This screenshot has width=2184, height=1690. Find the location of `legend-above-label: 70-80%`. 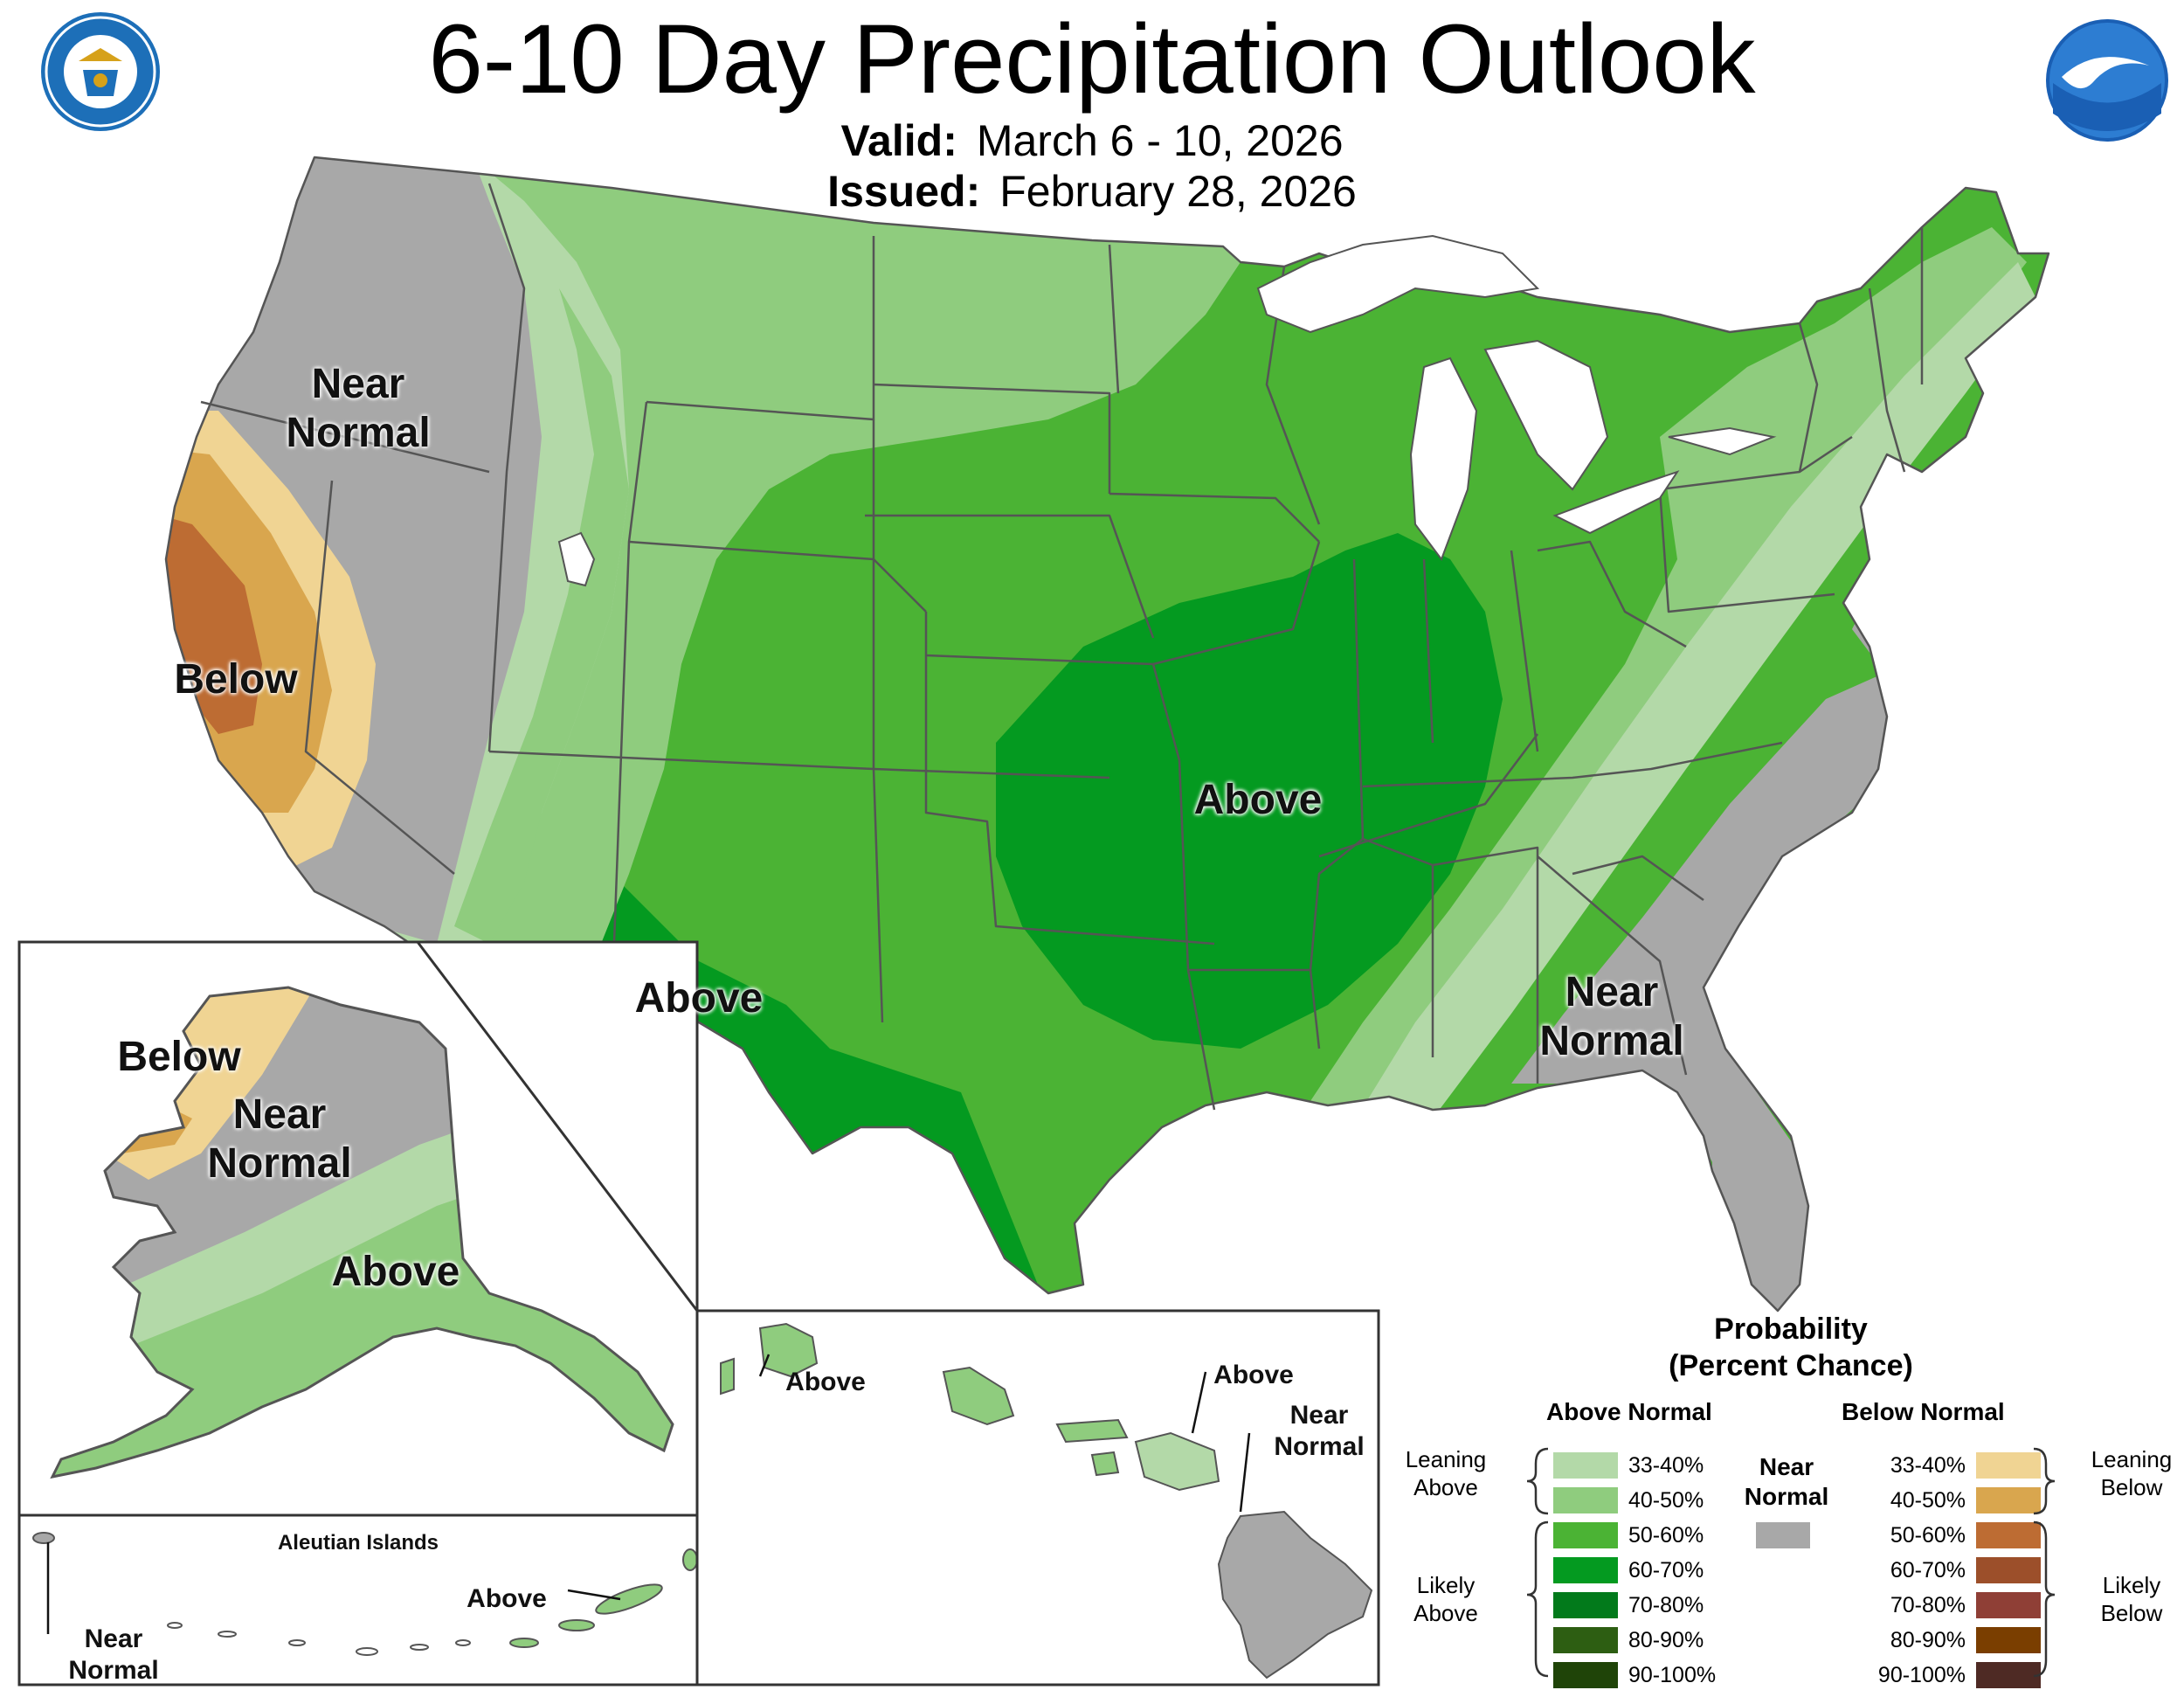

legend-above-label: 70-80% is located at coordinates (1666, 1605).